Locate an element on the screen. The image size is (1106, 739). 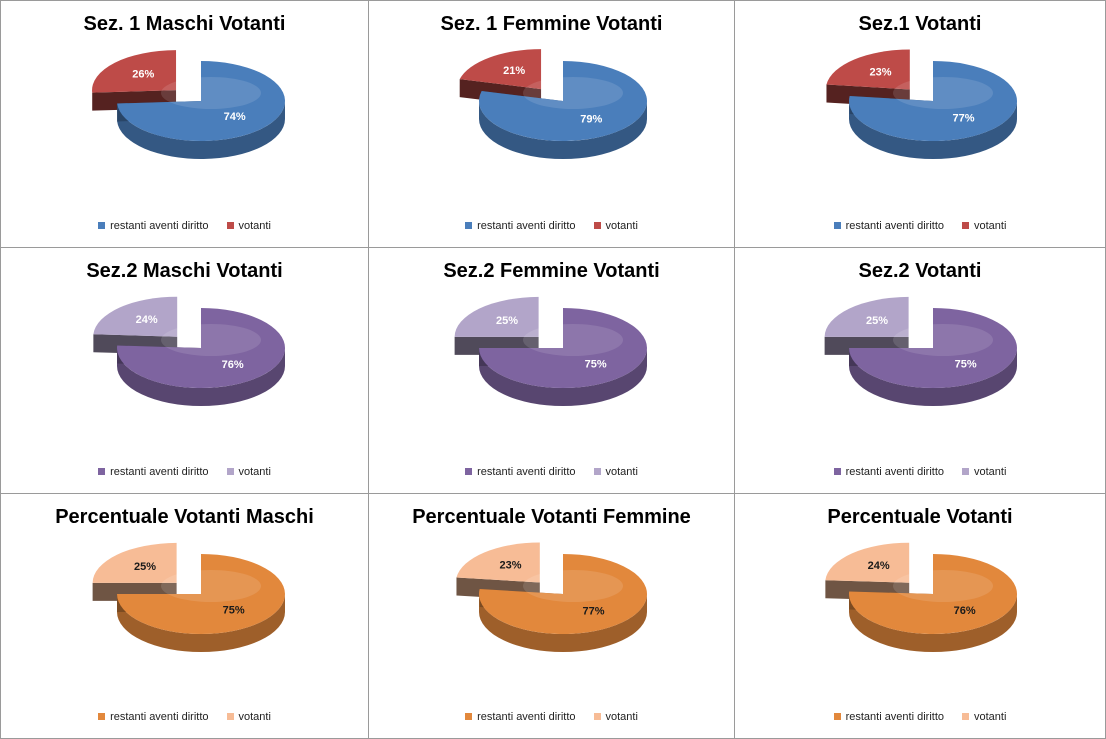
chart-title: Sez.2 Votanti is located at coordinates (920, 271).